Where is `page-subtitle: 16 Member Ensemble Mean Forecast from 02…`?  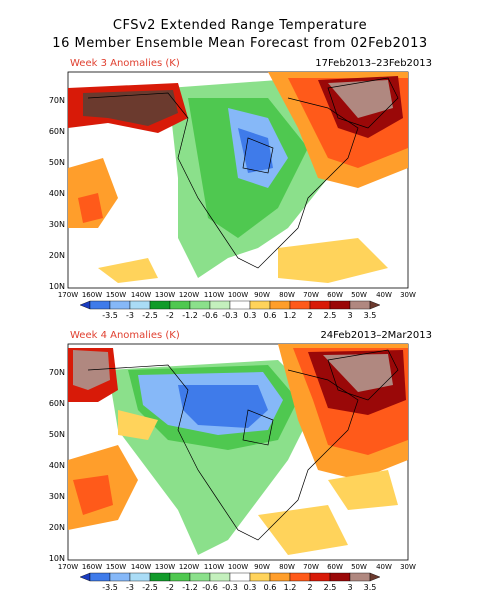
page-subtitle: 16 Member Ensemble Mean Forecast from 02… is located at coordinates (240, 43).